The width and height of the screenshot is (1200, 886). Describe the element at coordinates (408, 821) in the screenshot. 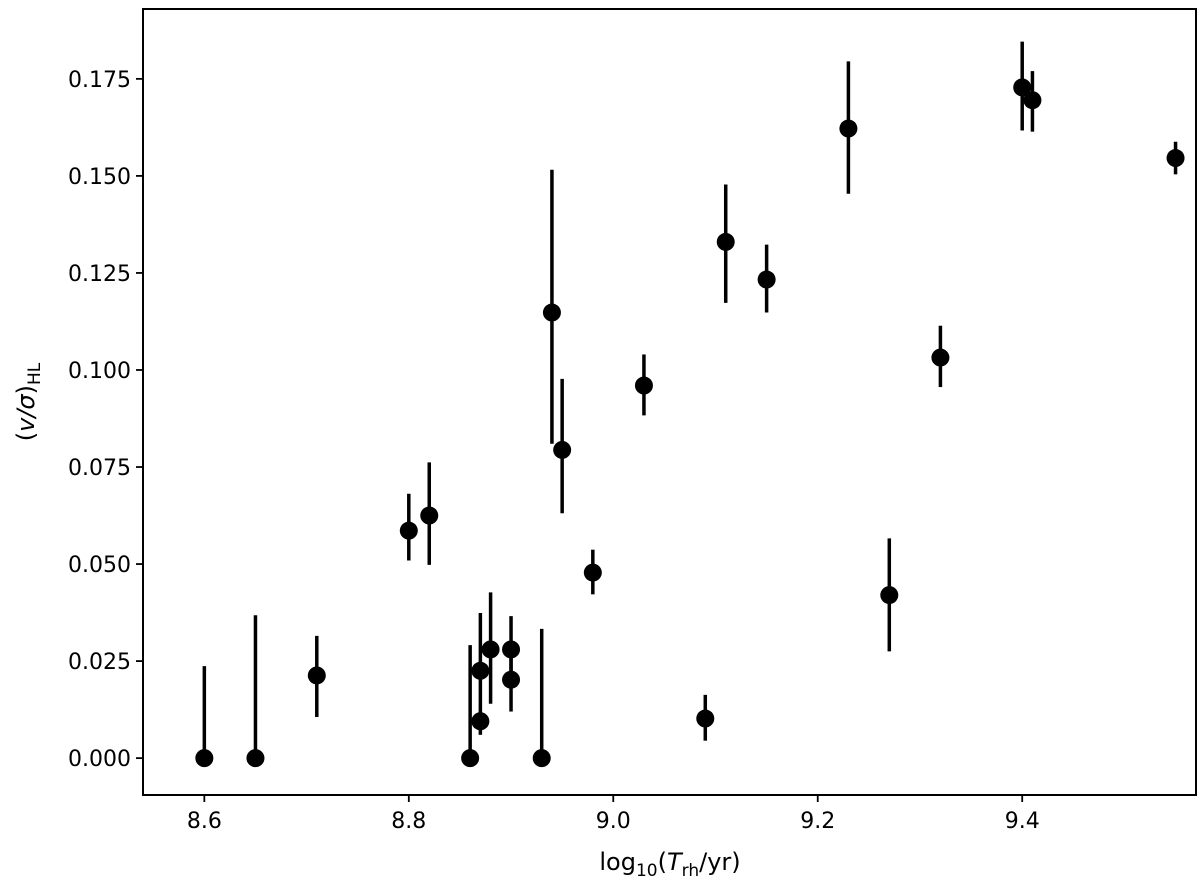

I see `x-tick-label: 8.8` at that location.